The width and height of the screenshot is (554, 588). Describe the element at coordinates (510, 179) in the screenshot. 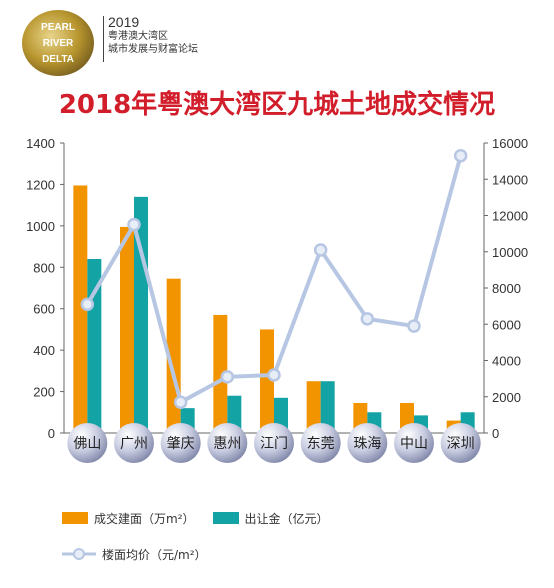

I see `right-tick-label: 14000` at that location.